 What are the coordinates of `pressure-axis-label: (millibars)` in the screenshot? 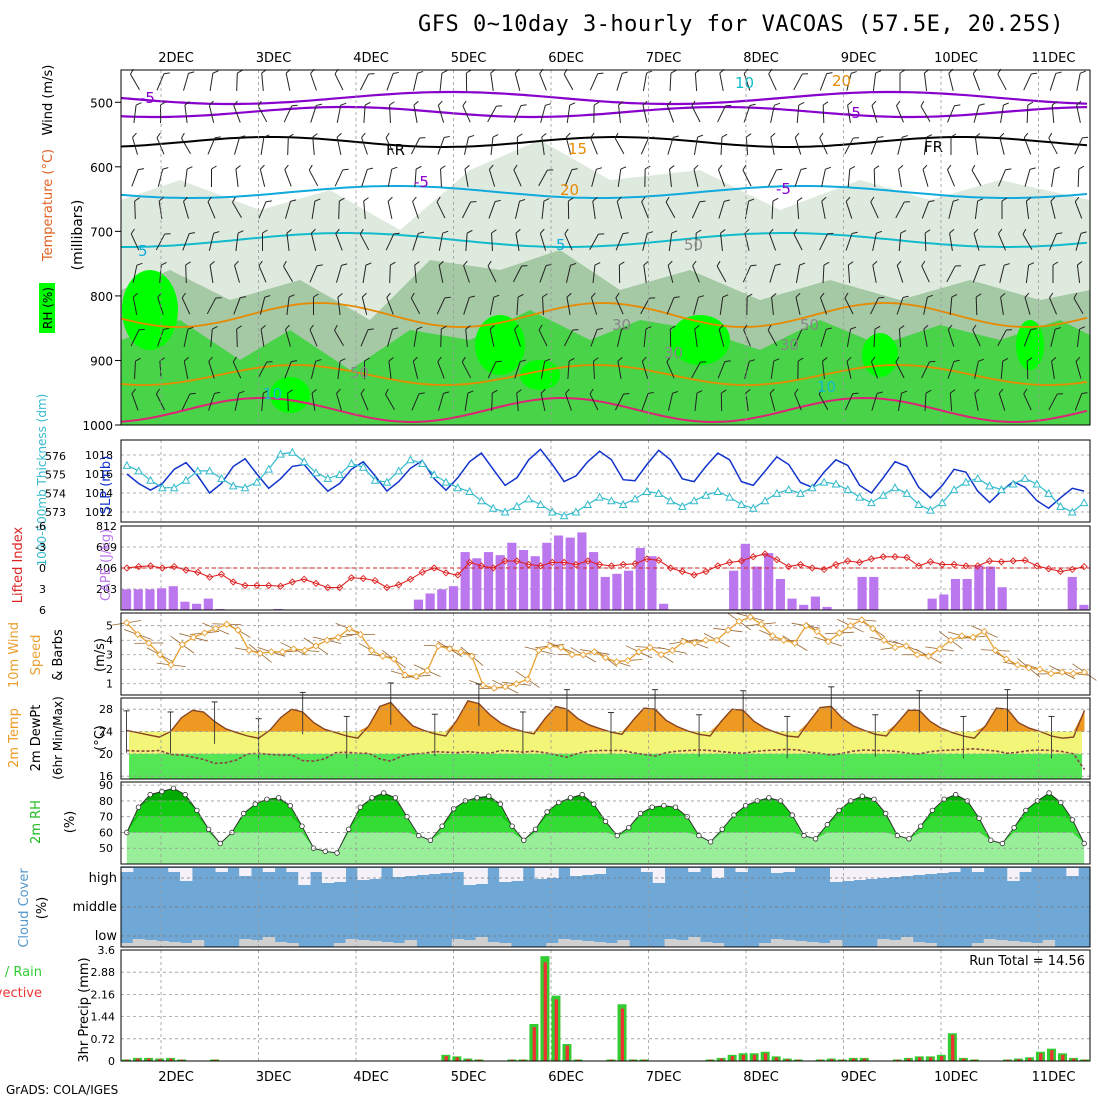 It's located at (78, 235).